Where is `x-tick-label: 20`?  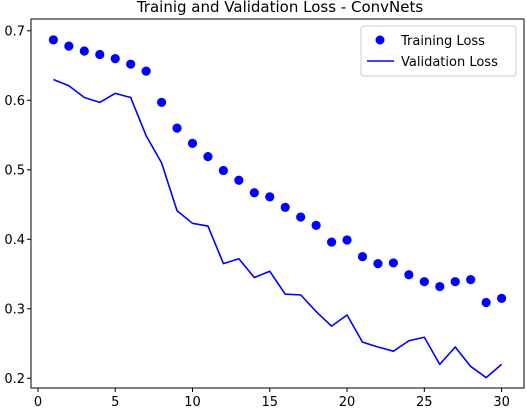 x-tick-label: 20 is located at coordinates (347, 402).